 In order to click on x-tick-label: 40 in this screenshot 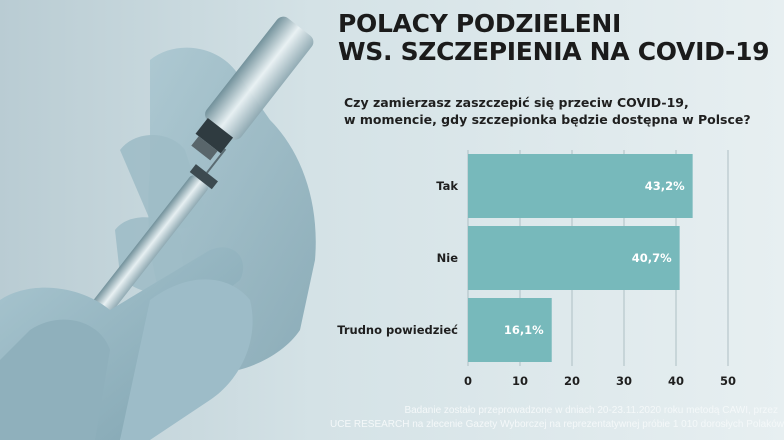, I will do `click(676, 381)`.